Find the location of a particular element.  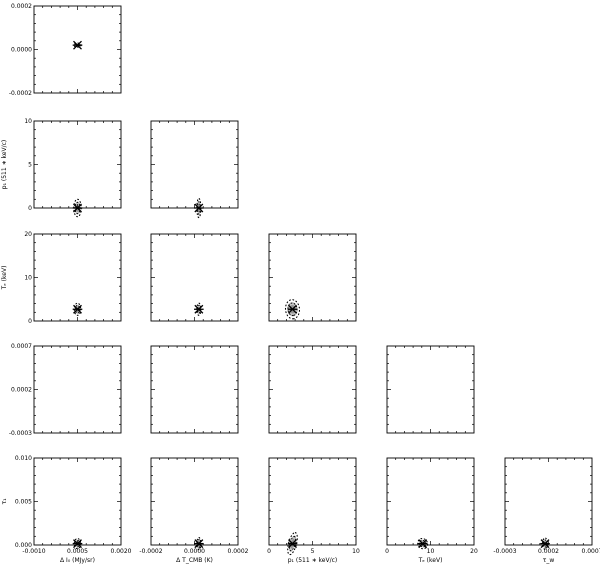

y-tick-label: 5 is located at coordinates (30, 165).